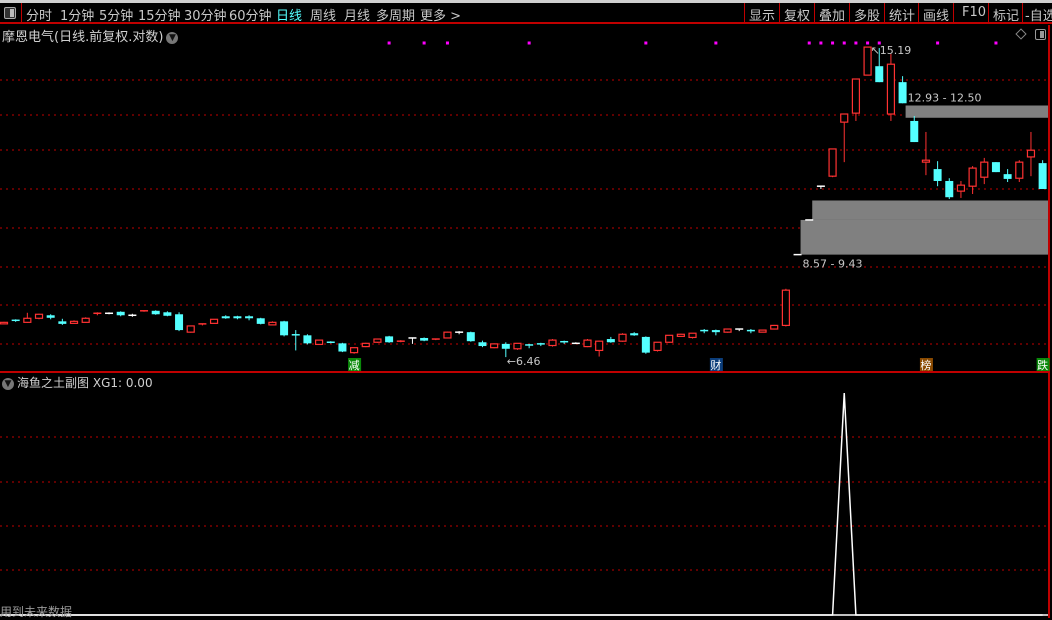 The height and width of the screenshot is (620, 1052). Describe the element at coordinates (159, 16) in the screenshot. I see `tab-15min: 15分钟` at that location.